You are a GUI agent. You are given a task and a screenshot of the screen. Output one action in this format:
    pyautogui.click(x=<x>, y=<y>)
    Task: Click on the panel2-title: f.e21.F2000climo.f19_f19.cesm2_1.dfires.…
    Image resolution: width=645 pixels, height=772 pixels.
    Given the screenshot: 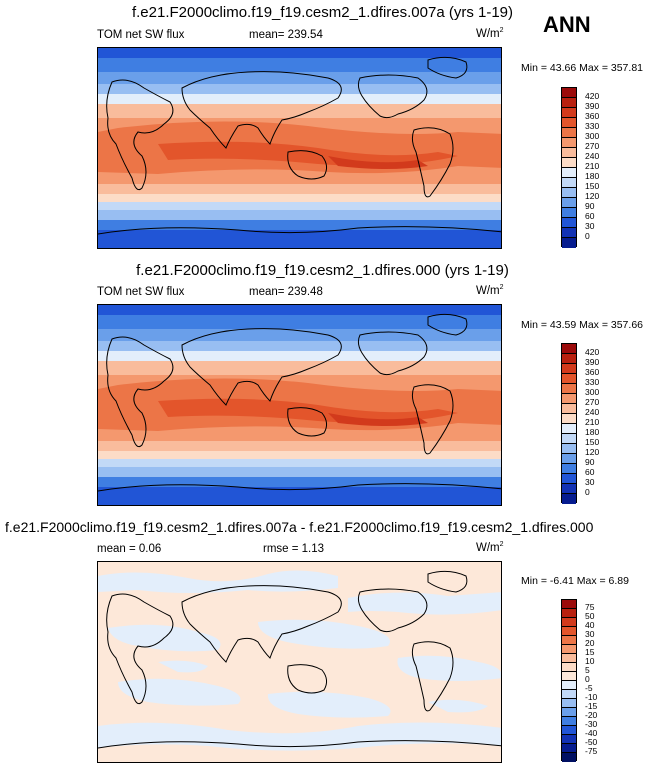 What is the action you would take?
    pyautogui.click(x=322, y=270)
    